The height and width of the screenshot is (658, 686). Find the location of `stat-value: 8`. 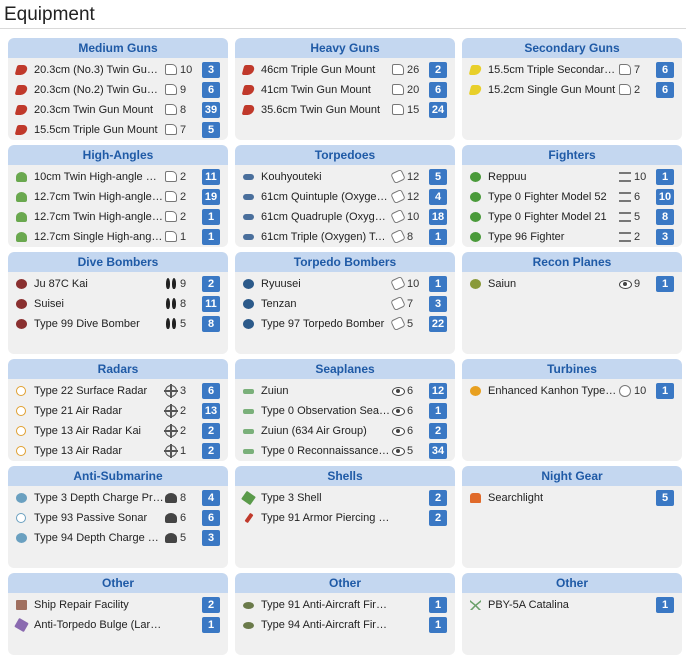

stat-value: 8 is located at coordinates (183, 110).